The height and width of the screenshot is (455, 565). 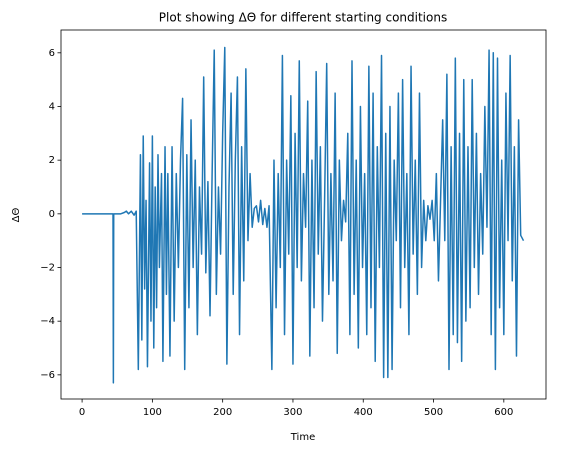 What do you see at coordinates (16, 215) in the screenshot?
I see `y-axis-label: ΔΘ` at bounding box center [16, 215].